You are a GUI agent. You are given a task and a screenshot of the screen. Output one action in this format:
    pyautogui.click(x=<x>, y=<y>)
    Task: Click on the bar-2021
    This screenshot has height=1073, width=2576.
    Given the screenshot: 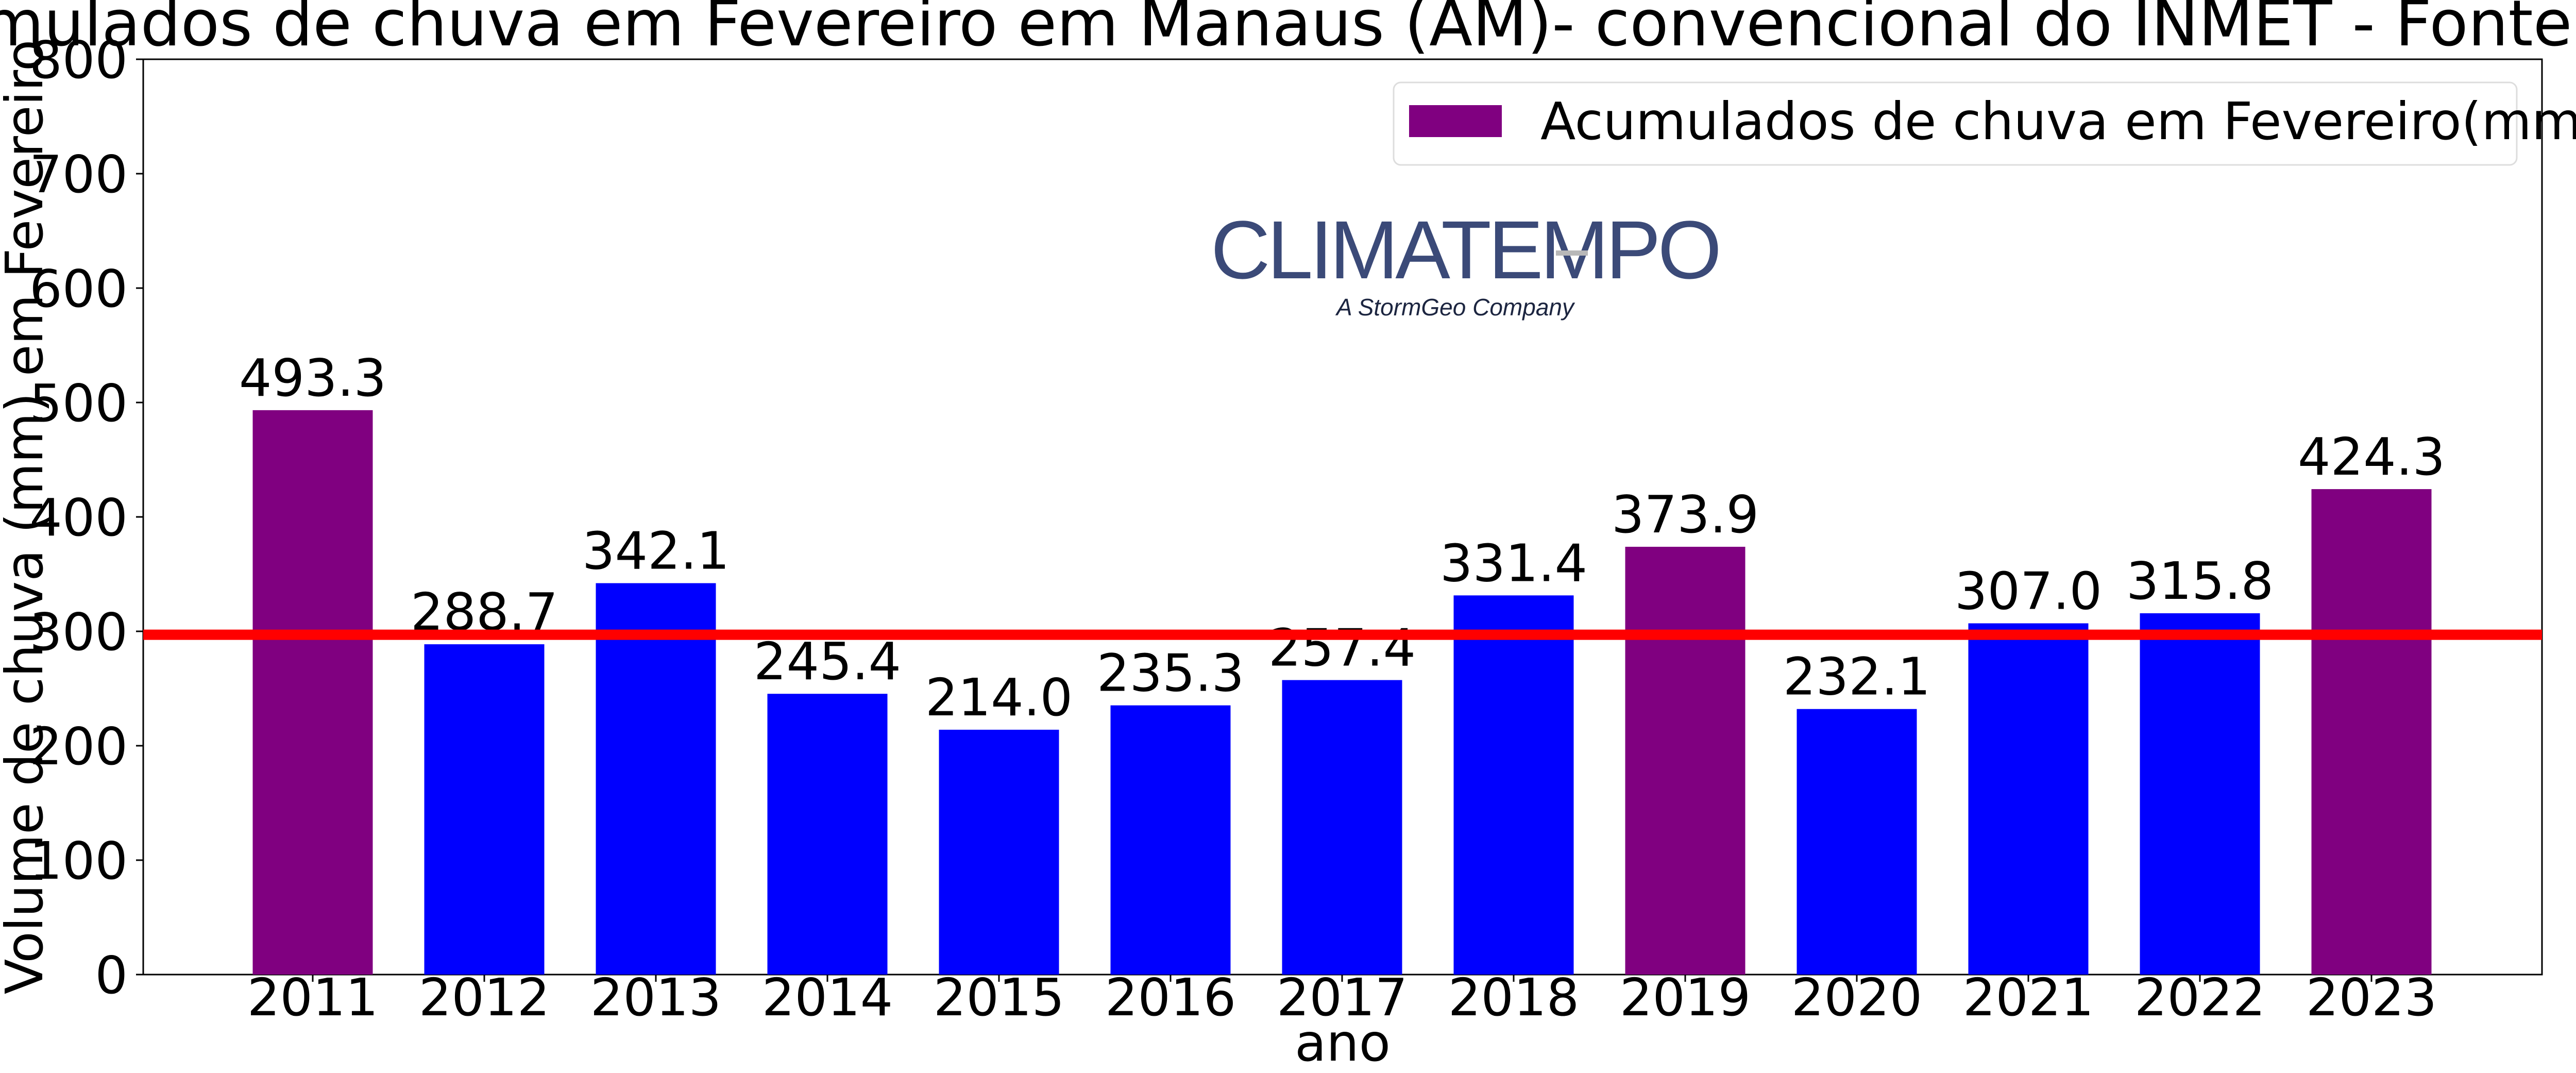 What is the action you would take?
    pyautogui.click(x=2029, y=799)
    